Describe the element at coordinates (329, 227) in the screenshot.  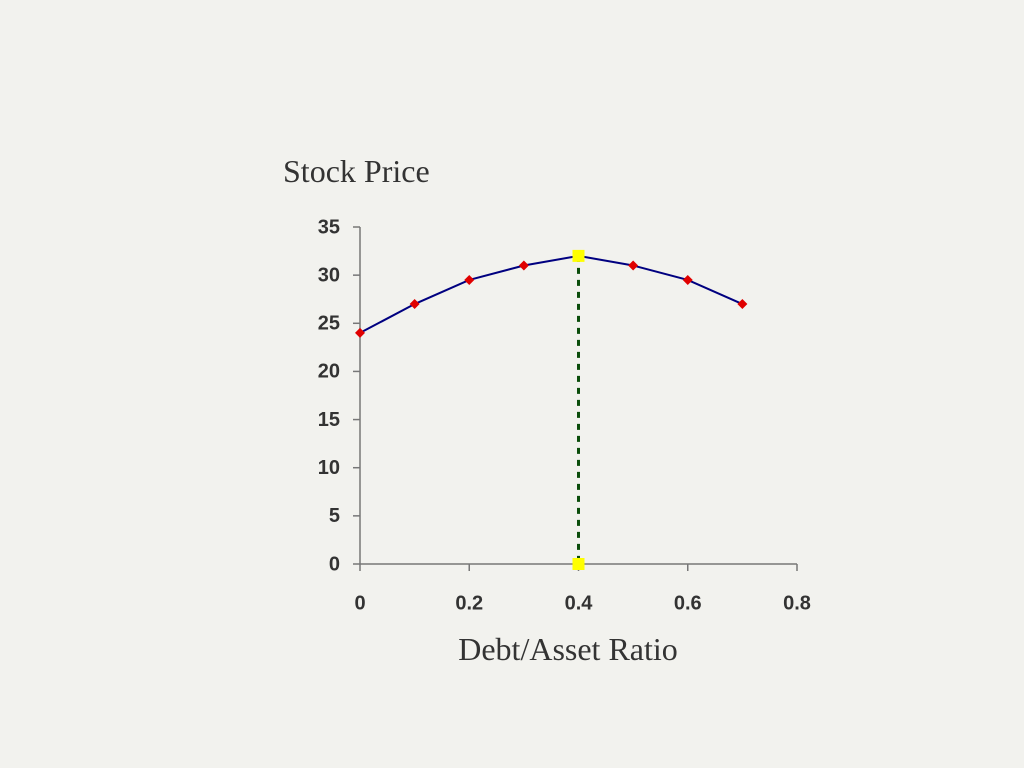
I see `y-tick-label: 35` at that location.